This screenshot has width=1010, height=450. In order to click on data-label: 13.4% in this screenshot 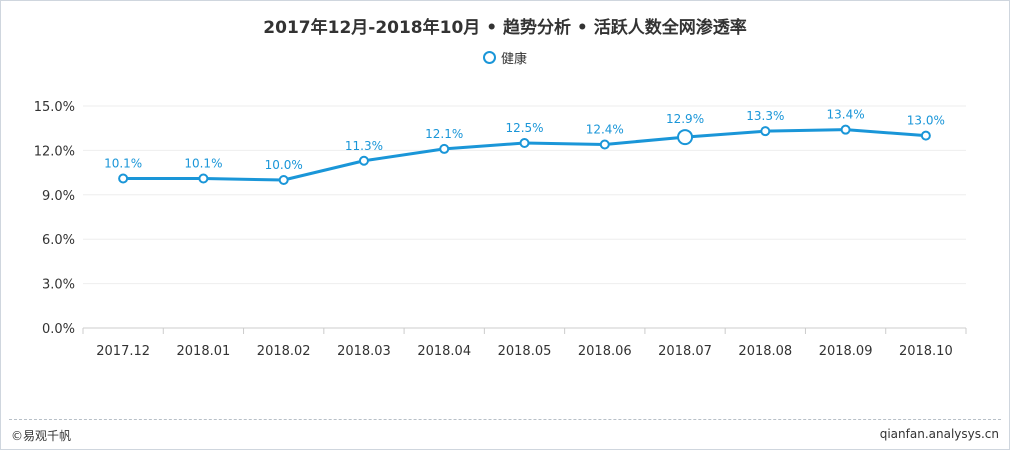, I will do `click(846, 115)`.